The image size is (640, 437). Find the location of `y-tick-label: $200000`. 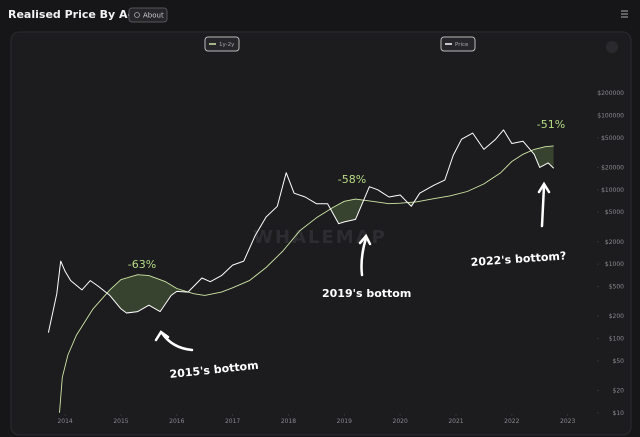

y-tick-label: $200000 is located at coordinates (610, 93).